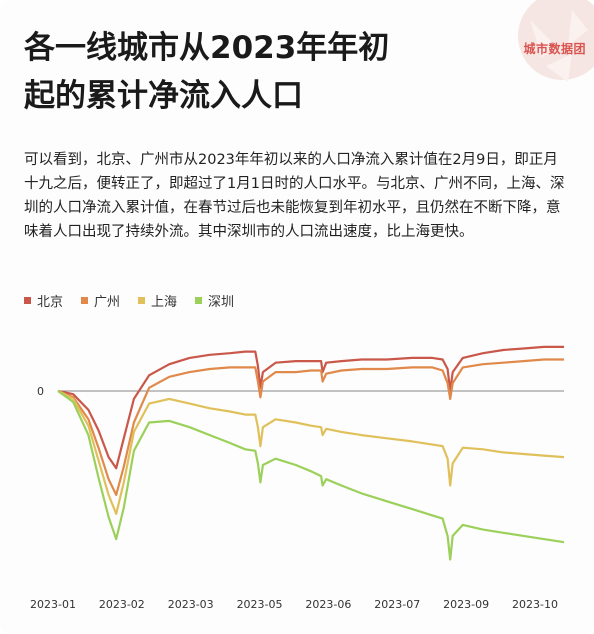 This screenshot has height=634, width=594. I want to click on legend-label: 上海, so click(164, 302).